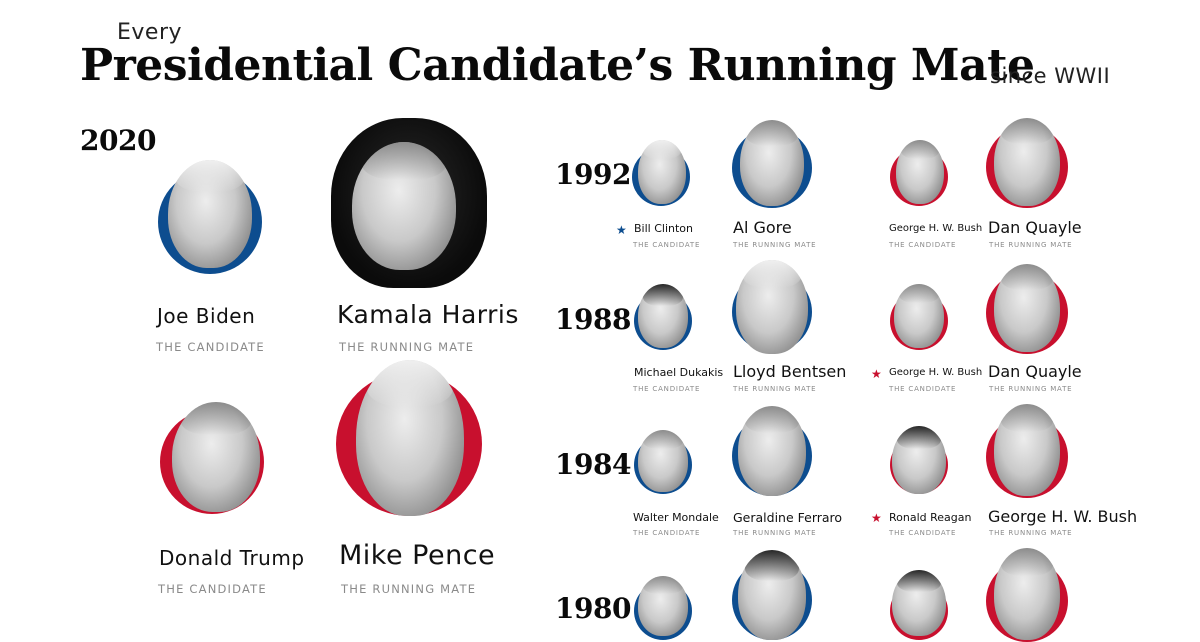 The height and width of the screenshot is (642, 1200). I want to click on portrait-lloyd-bentsen, so click(772, 307).